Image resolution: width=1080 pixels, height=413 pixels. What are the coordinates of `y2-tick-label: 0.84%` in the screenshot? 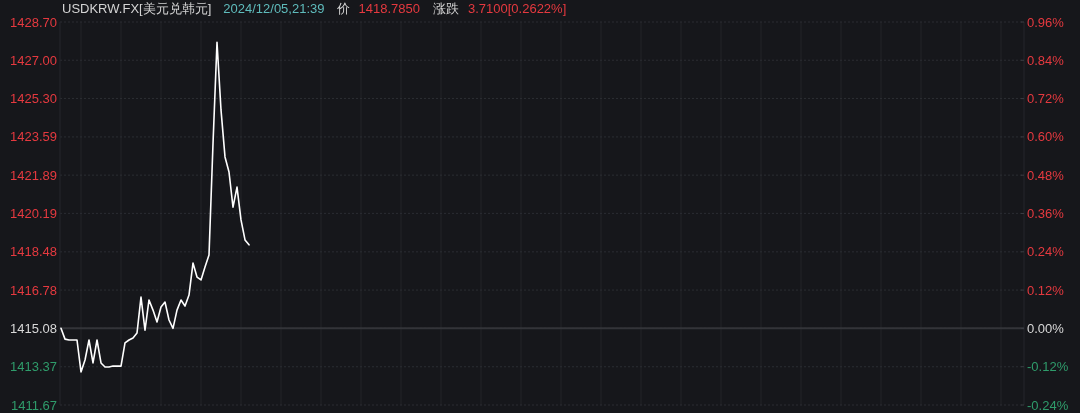 It's located at (1046, 60).